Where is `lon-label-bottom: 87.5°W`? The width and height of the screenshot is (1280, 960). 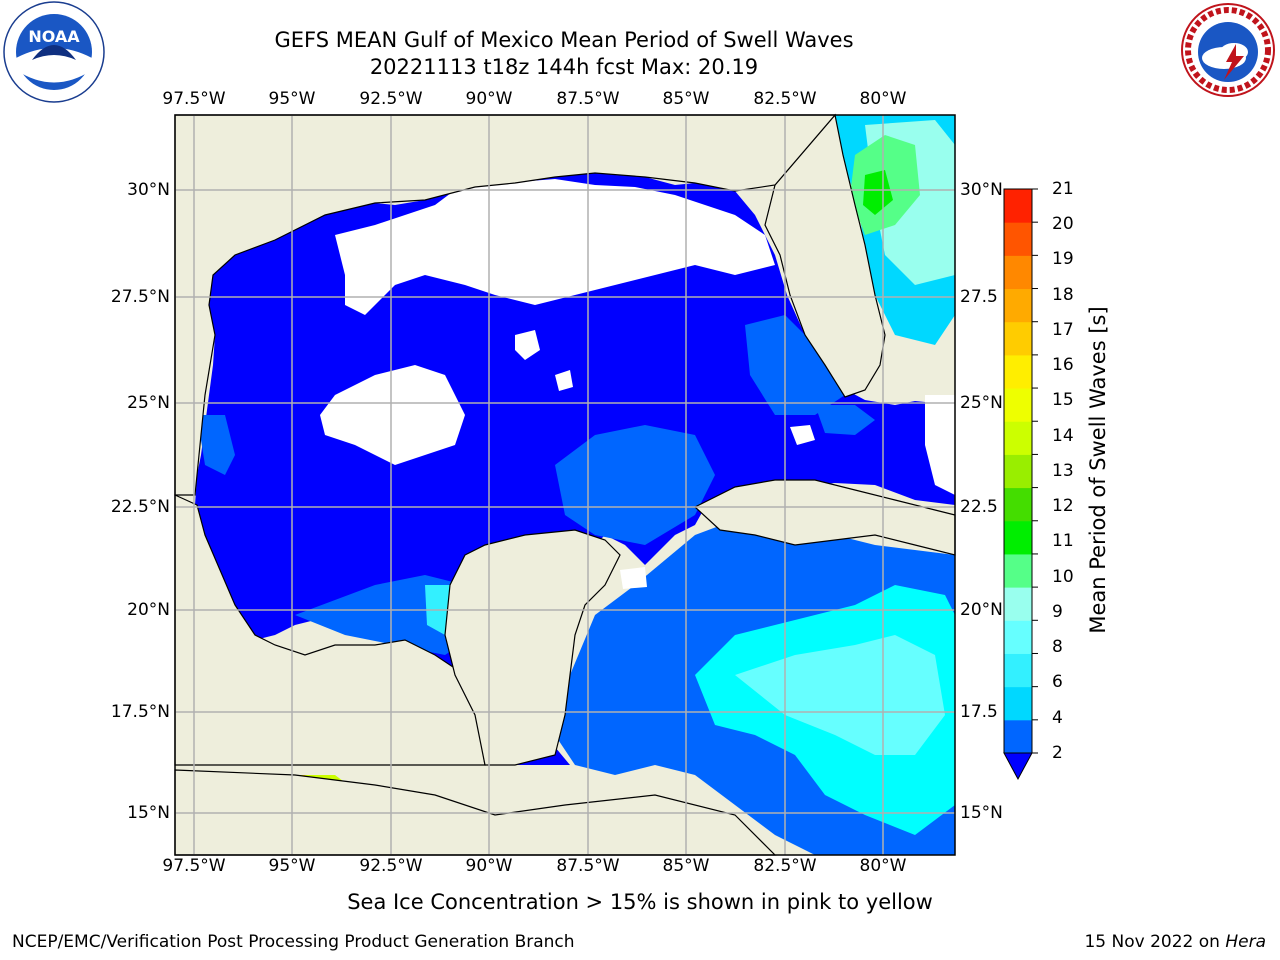
lon-label-bottom: 87.5°W is located at coordinates (588, 866).